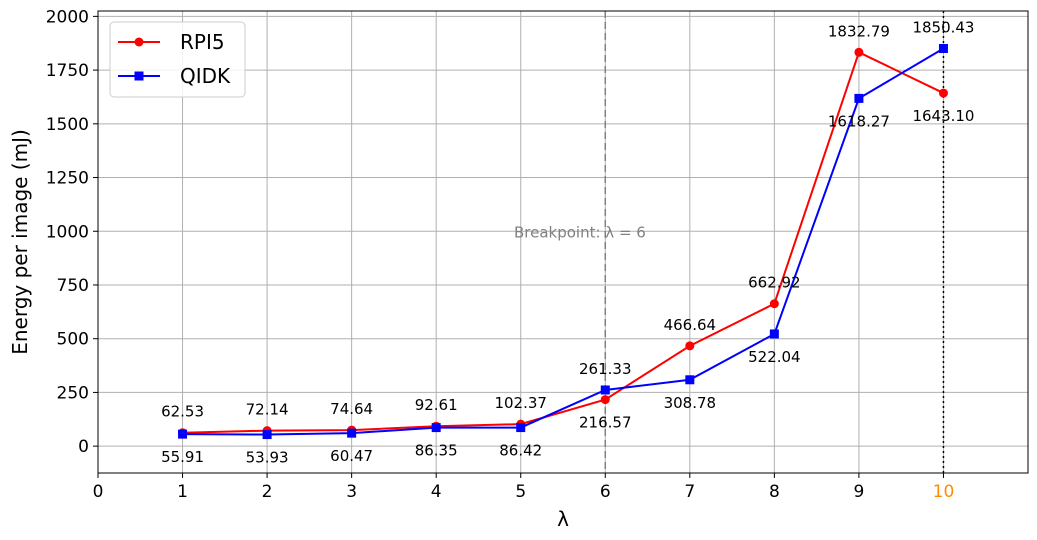 The image size is (1037, 540). Describe the element at coordinates (73, 286) in the screenshot. I see `y-tick-label: 750` at that location.